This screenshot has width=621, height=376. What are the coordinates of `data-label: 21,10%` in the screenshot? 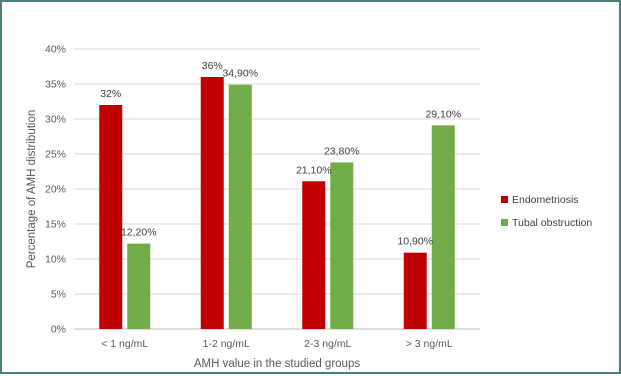 It's located at (314, 170).